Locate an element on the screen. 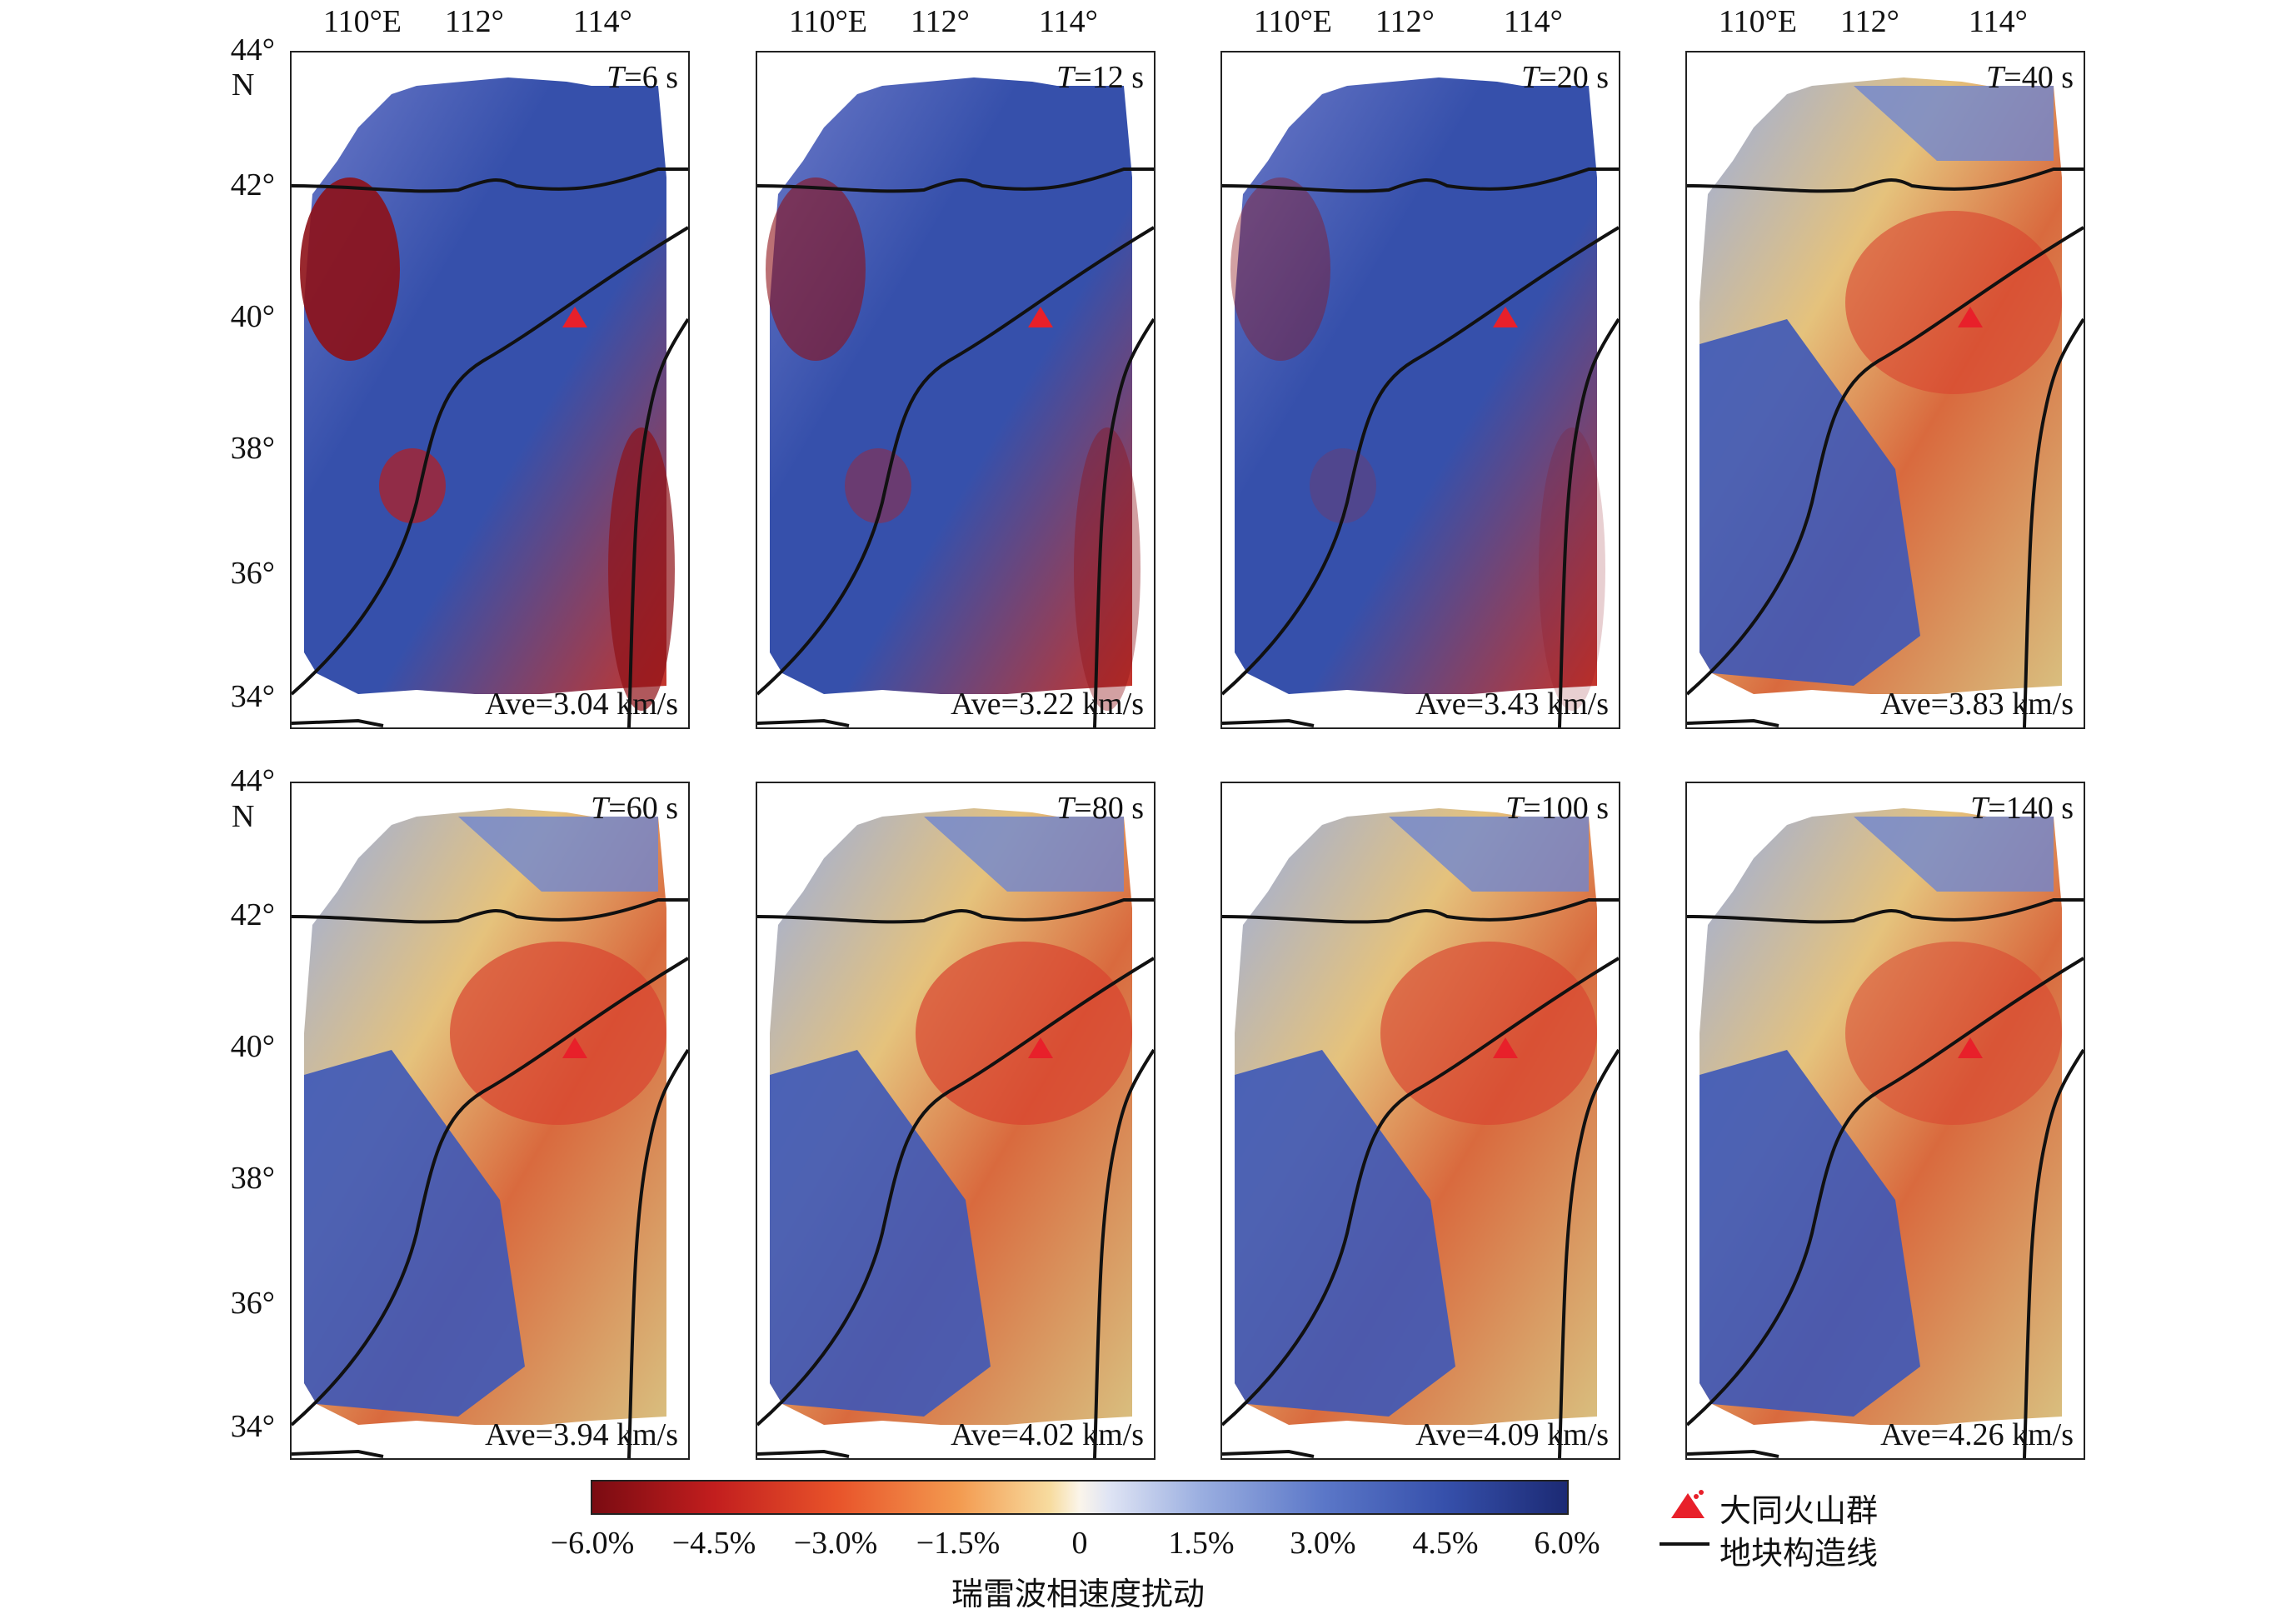 The width and height of the screenshot is (2296, 1614). map-panel-3: T=20 s Ave=3.43 km/s is located at coordinates (1420, 390).